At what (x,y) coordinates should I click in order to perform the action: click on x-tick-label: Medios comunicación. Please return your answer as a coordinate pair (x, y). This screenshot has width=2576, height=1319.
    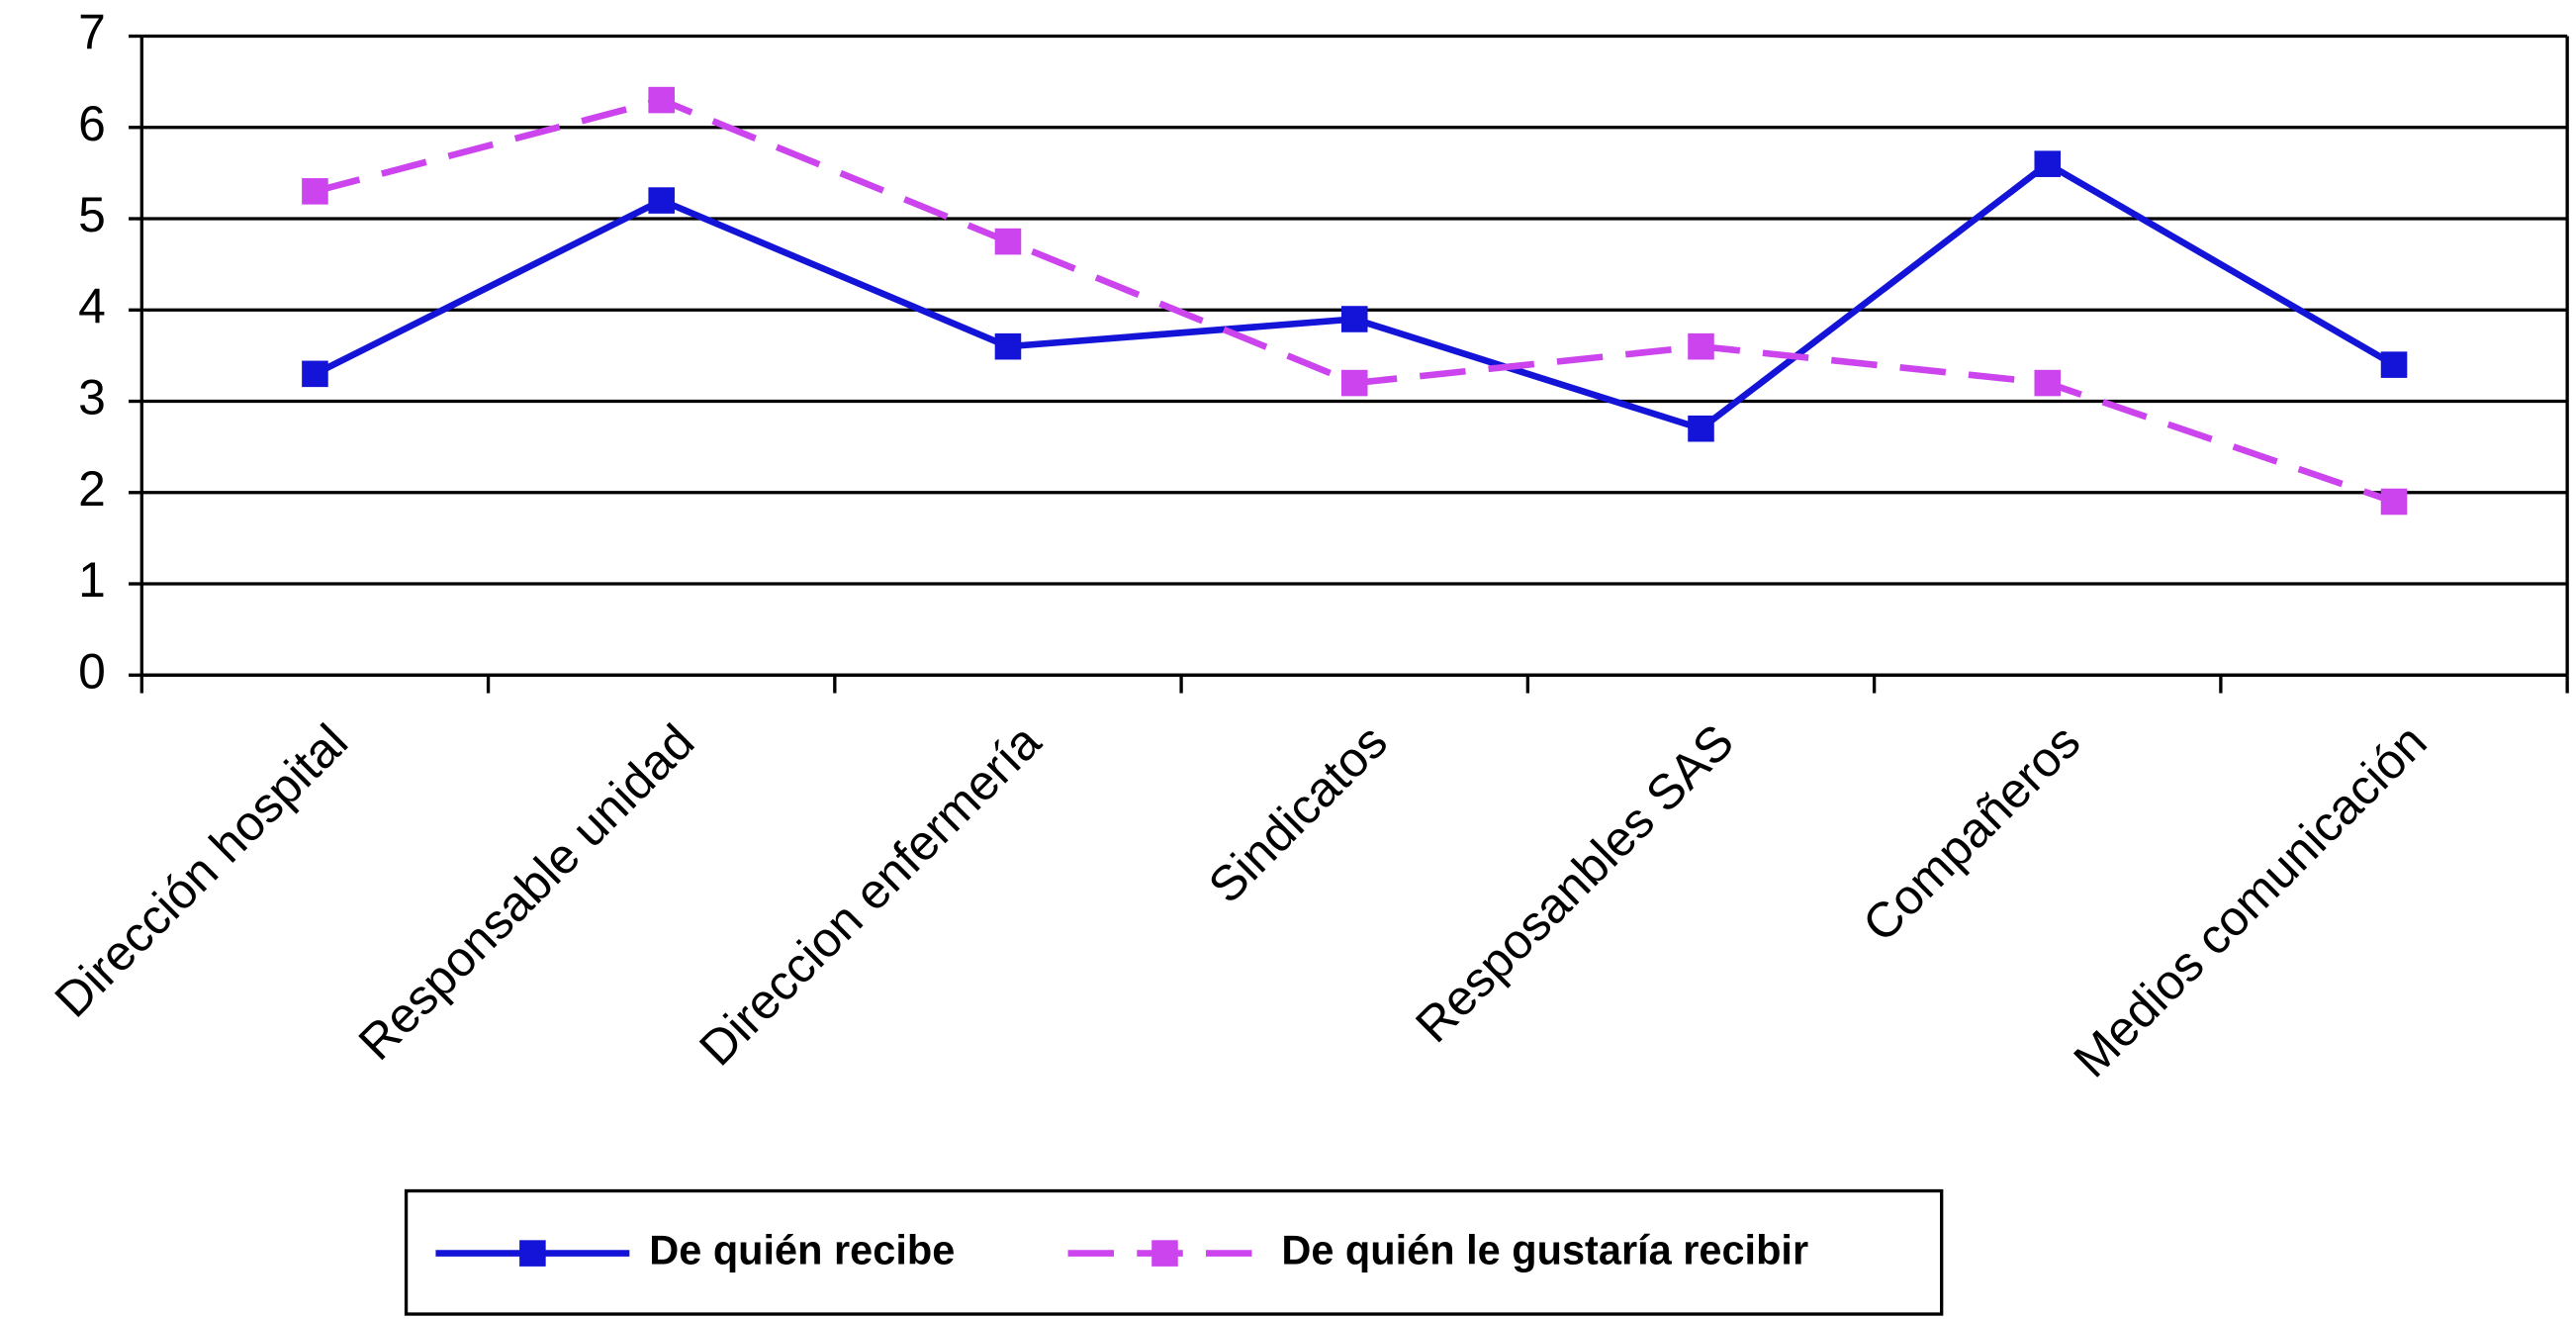
    Looking at the image, I should click on (2250, 900).